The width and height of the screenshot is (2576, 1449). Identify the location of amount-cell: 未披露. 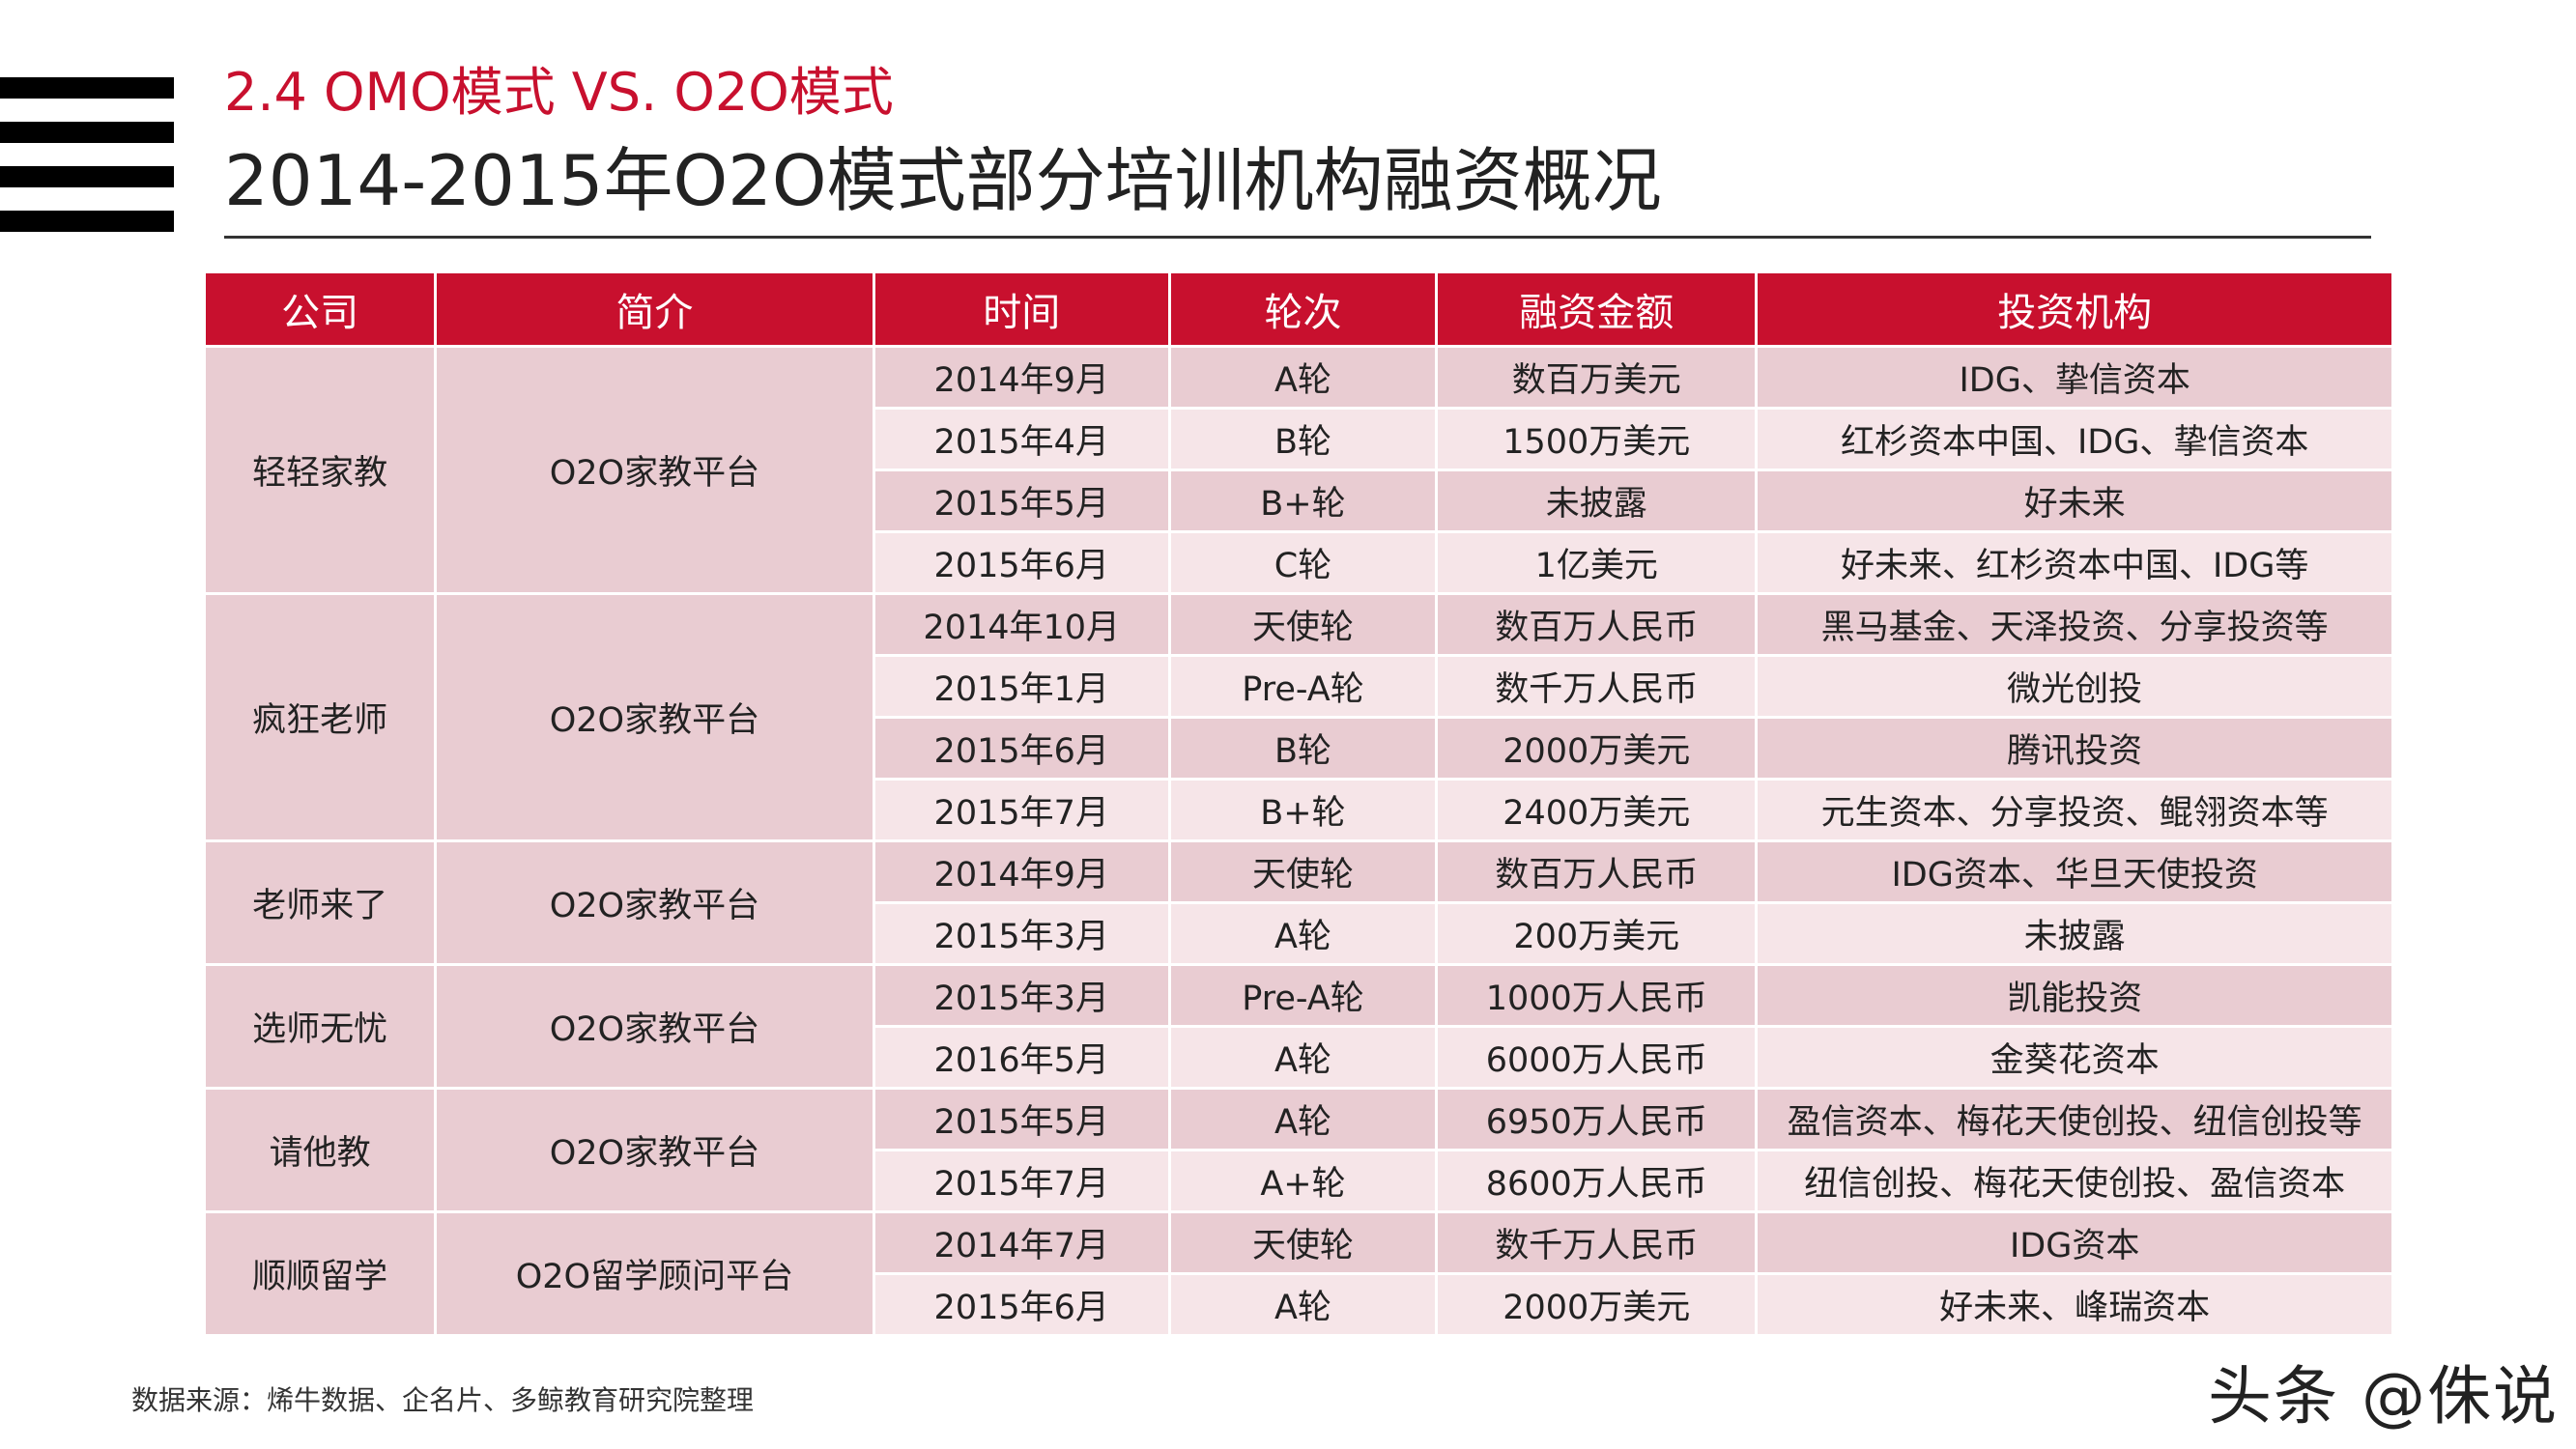
(1597, 500).